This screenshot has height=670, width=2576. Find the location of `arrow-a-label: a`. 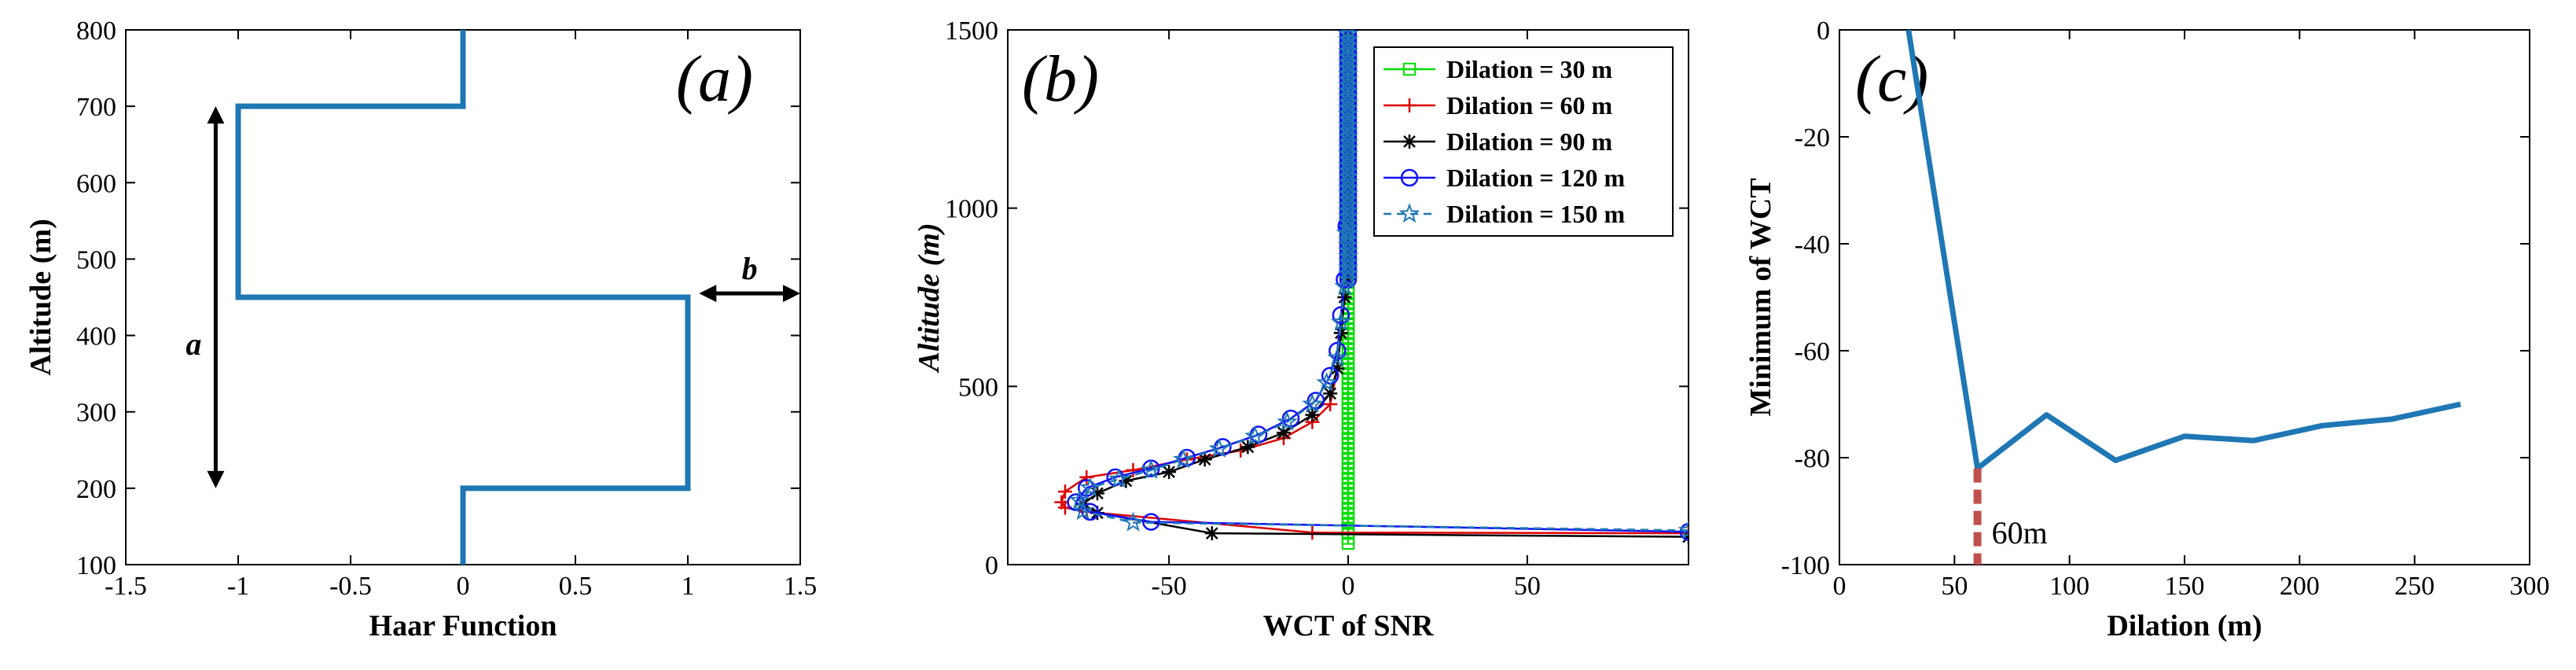

arrow-a-label: a is located at coordinates (193, 344).